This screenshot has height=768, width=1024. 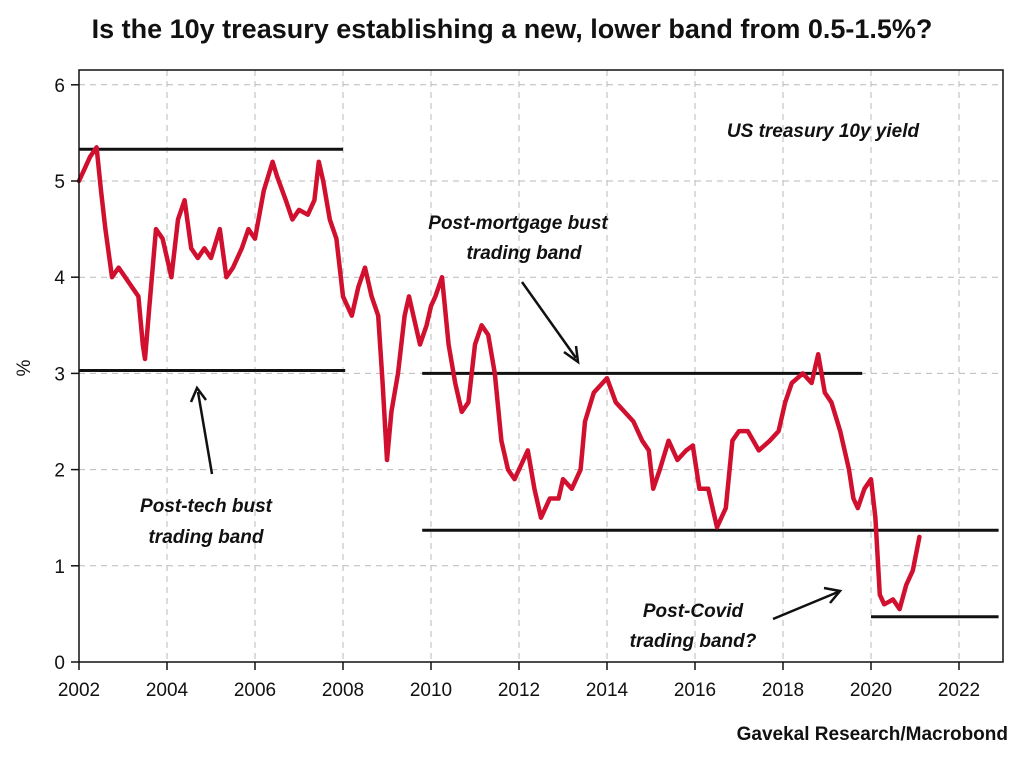 What do you see at coordinates (693, 641) in the screenshot?
I see `annotation-post-covid-line2: trading band?` at bounding box center [693, 641].